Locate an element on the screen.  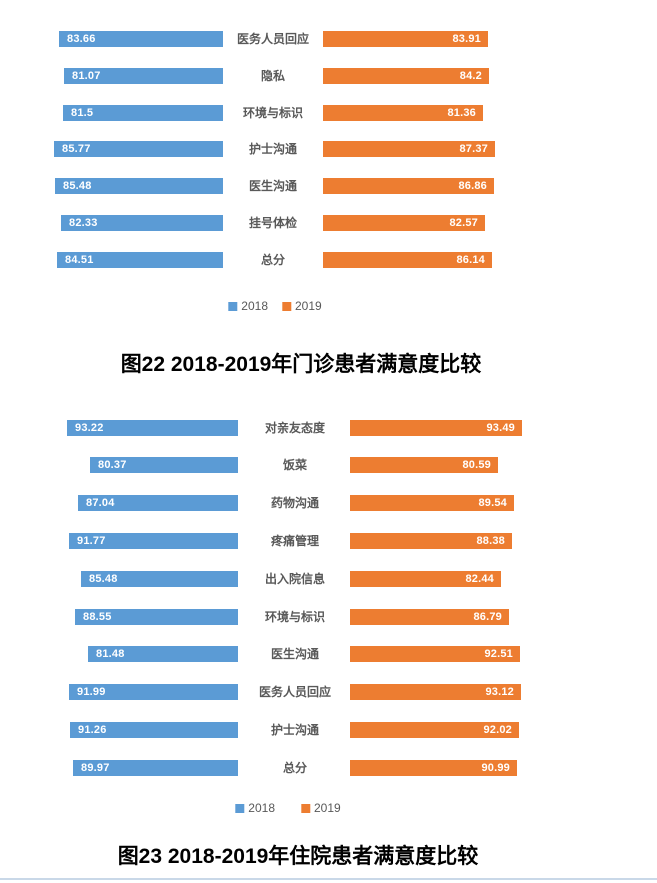
bar-value-2018: 88.55 is located at coordinates (97, 617).